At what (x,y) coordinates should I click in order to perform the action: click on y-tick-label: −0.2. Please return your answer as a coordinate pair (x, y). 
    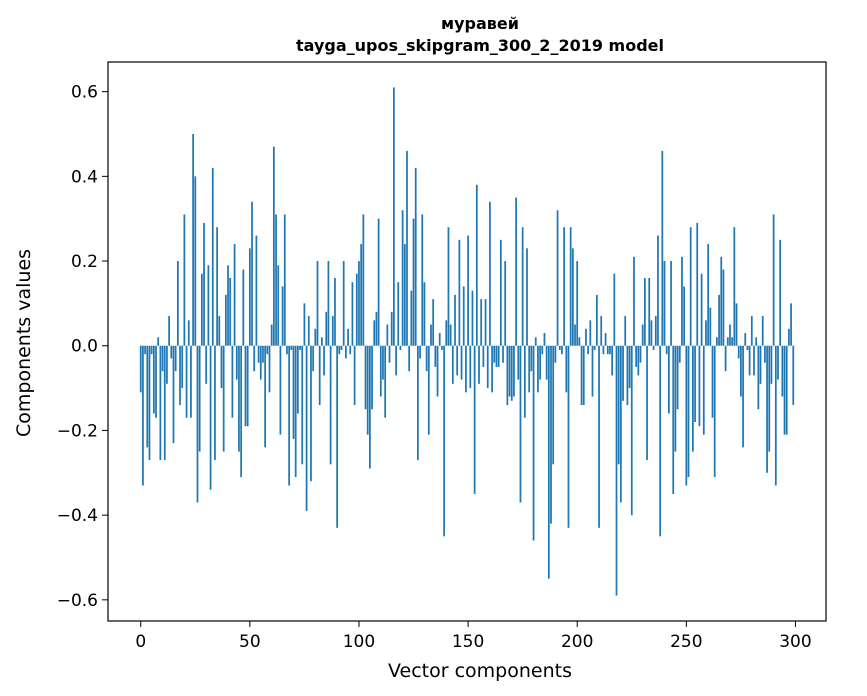
    Looking at the image, I should click on (77, 431).